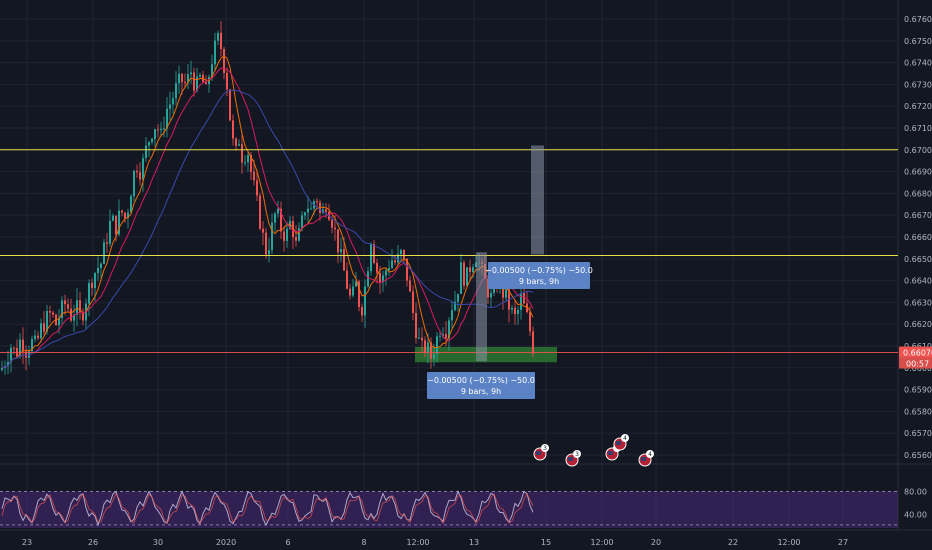 The image size is (932, 550). What do you see at coordinates (788, 542) in the screenshot?
I see `time-tick-label: 12:00` at bounding box center [788, 542].